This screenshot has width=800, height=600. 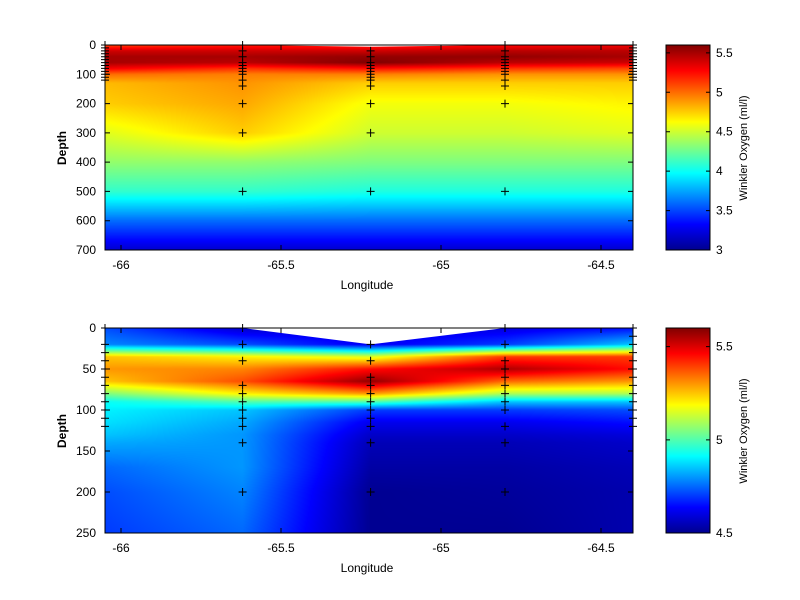 I want to click on colorbar: 4.5 5 5.5 Winkler Oxygen (ml/l), so click(x=707, y=433).